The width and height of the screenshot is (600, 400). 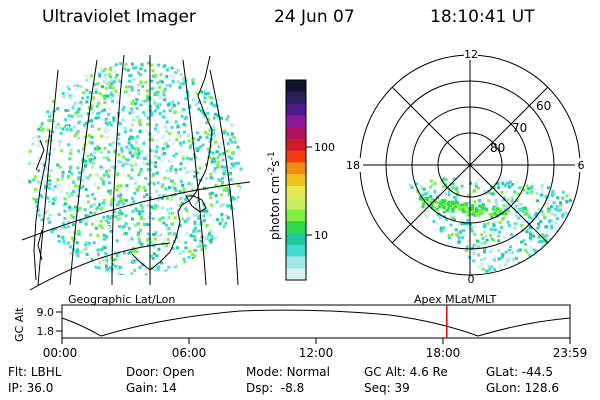 What do you see at coordinates (119, 17) in the screenshot?
I see `instrument-title: Ultraviolet Imager` at bounding box center [119, 17].